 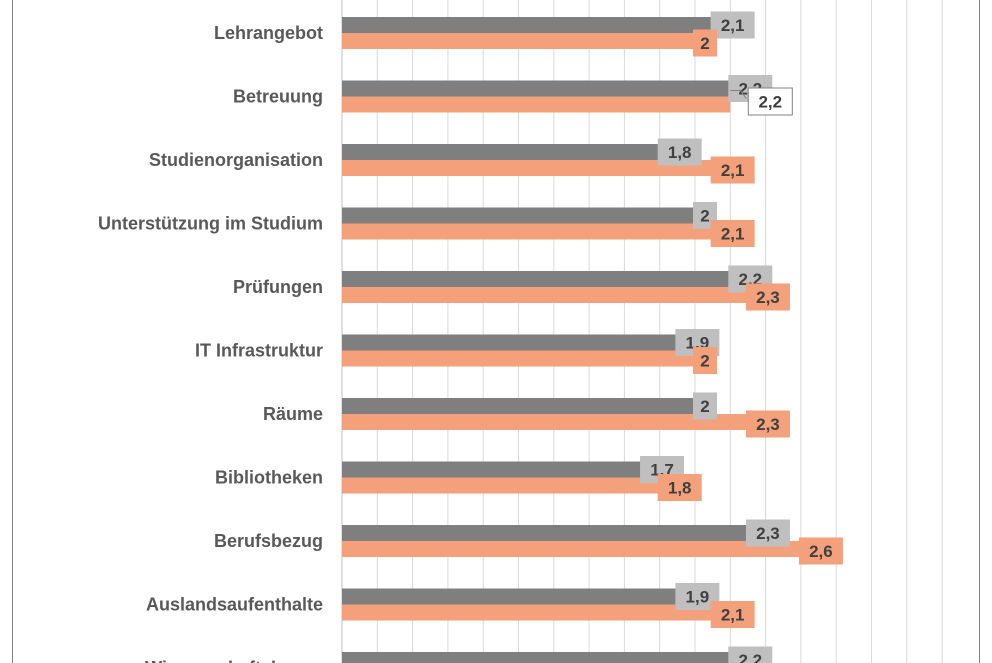 I want to click on category-label: Unterstützung im Studium, so click(x=210, y=224).